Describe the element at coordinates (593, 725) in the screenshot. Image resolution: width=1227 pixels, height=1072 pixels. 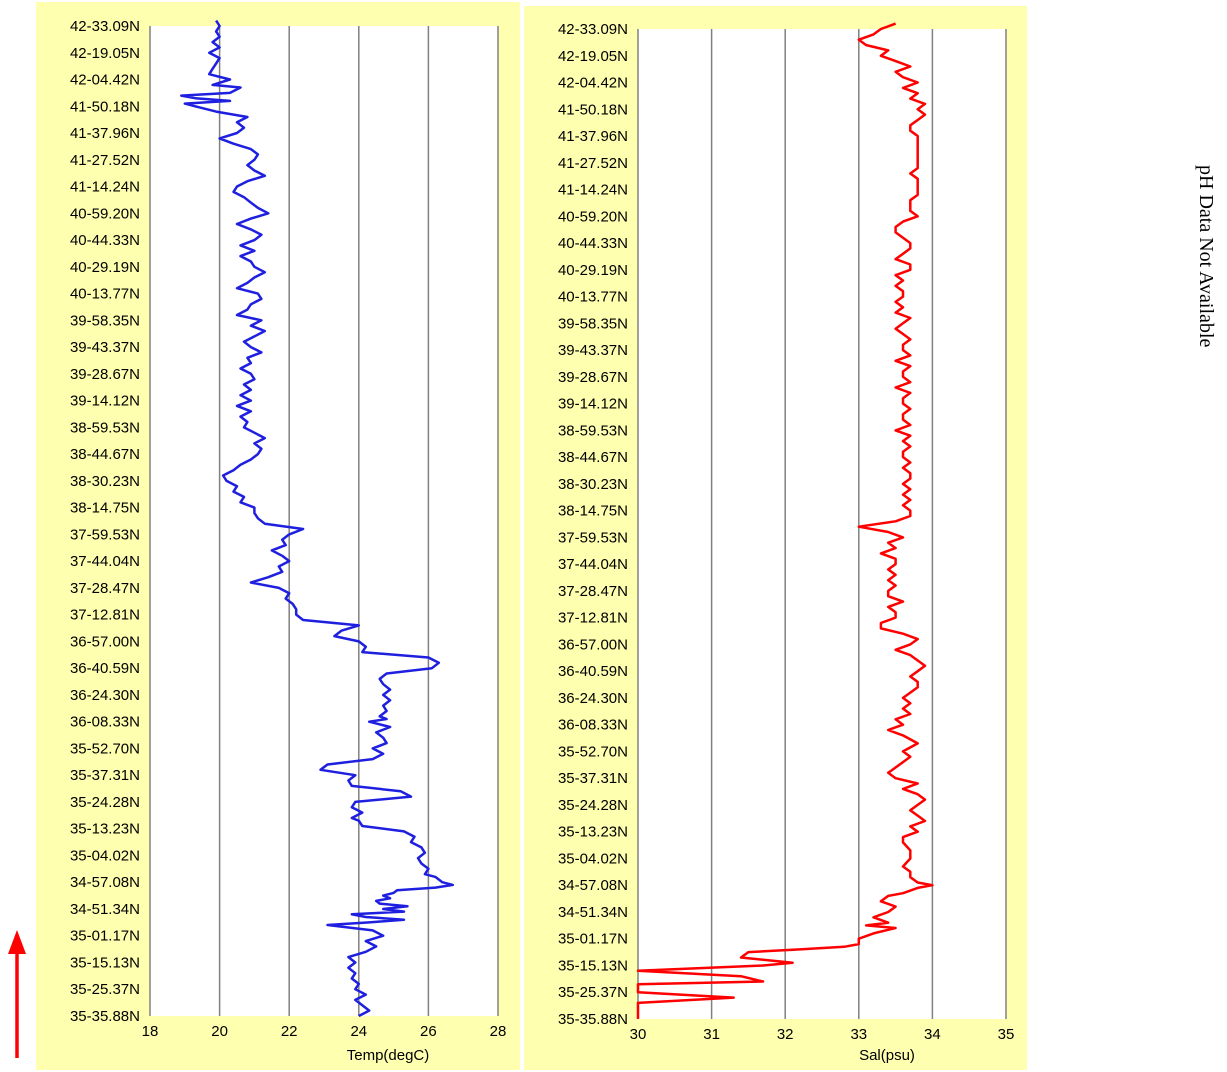
I see `salinity-y-tick-label: 36-08.33N` at that location.